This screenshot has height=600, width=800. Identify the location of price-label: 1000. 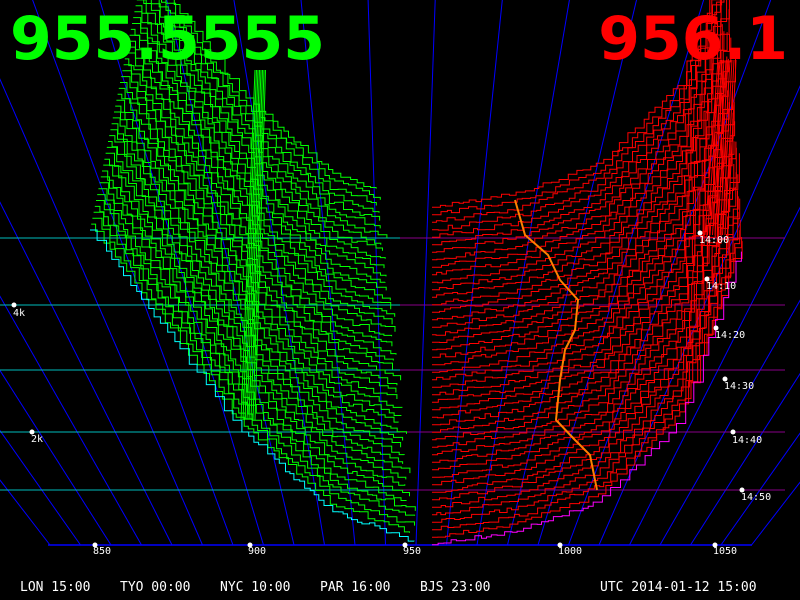
(570, 551).